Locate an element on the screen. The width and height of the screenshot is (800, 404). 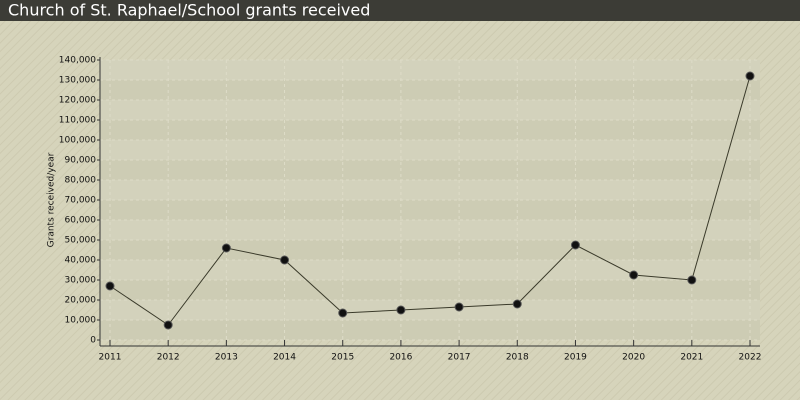
x-tick-label: 2018 is located at coordinates (517, 358).